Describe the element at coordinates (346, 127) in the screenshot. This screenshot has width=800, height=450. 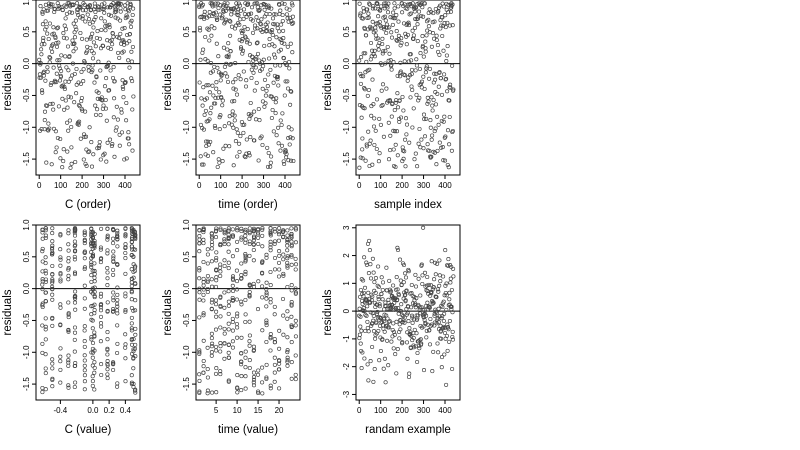
I see `y-tick-label: -1.0` at that location.